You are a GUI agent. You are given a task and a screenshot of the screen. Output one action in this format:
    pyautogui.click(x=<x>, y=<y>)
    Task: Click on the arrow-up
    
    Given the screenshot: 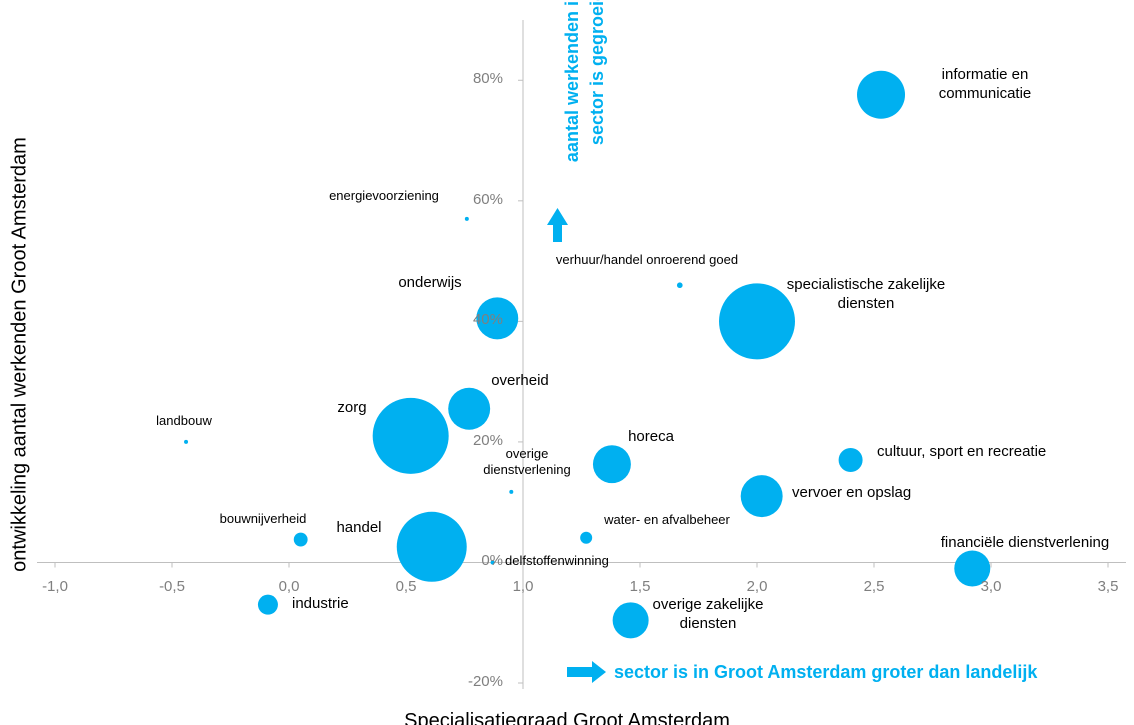 What is the action you would take?
    pyautogui.click(x=557, y=225)
    